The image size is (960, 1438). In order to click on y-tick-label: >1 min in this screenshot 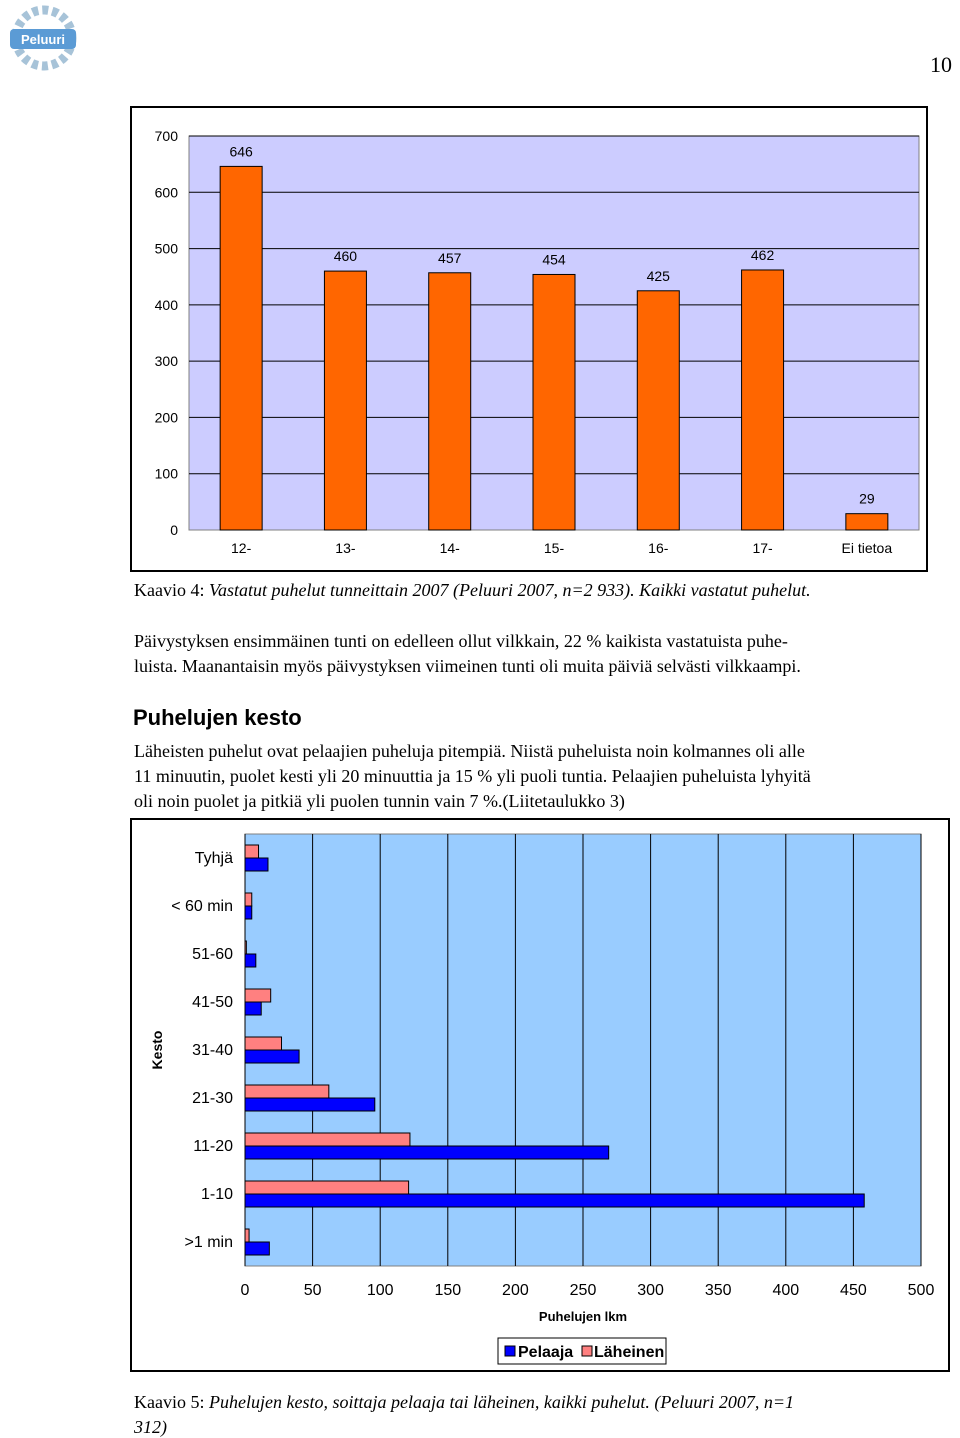, I will do `click(209, 1242)`.